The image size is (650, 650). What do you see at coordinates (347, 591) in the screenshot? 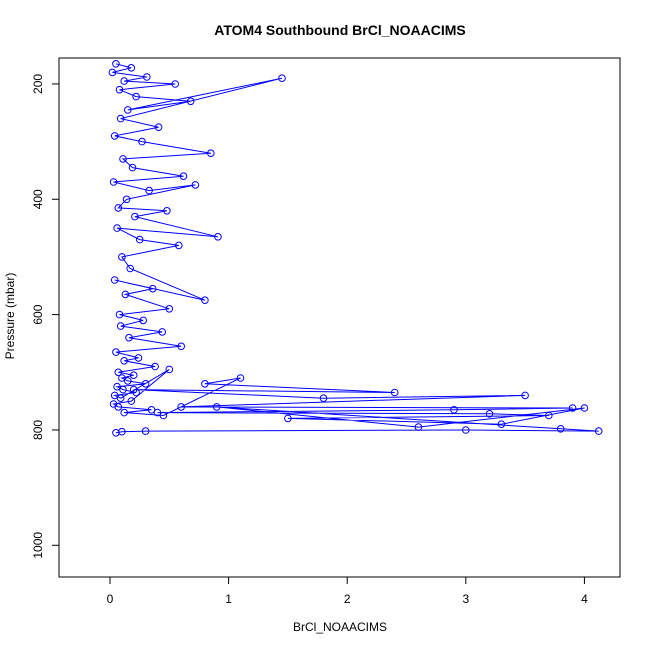
I see `x-axis: 0 1 2 3 4` at bounding box center [347, 591].